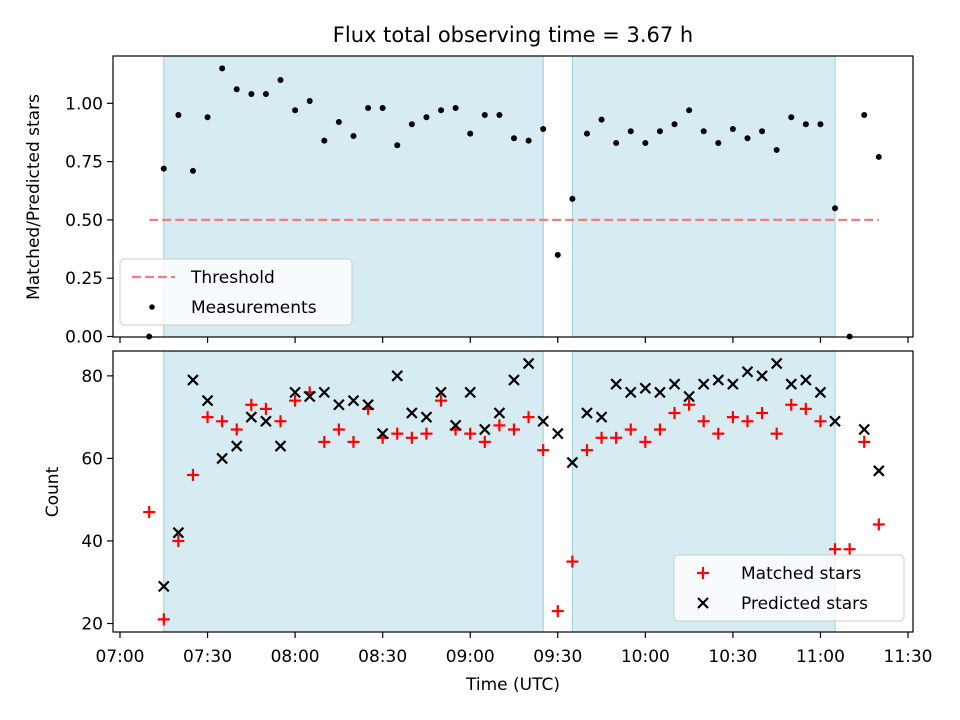 The width and height of the screenshot is (960, 720). Describe the element at coordinates (92, 377) in the screenshot. I see `bottom-y-tick-label: 80` at that location.